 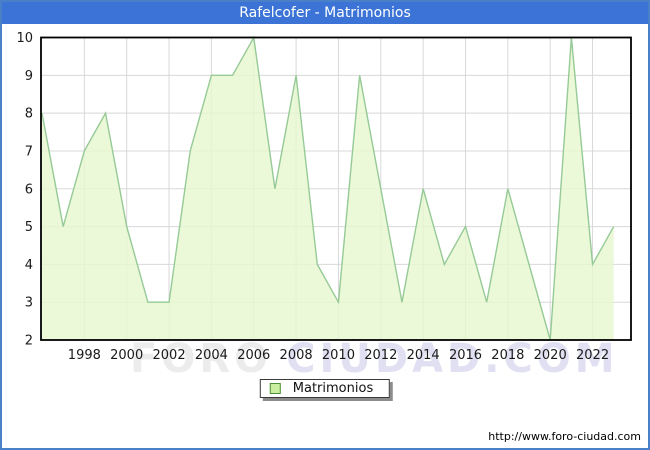 What do you see at coordinates (423, 355) in the screenshot?
I see `x-tick-label-2014: 2014` at bounding box center [423, 355].